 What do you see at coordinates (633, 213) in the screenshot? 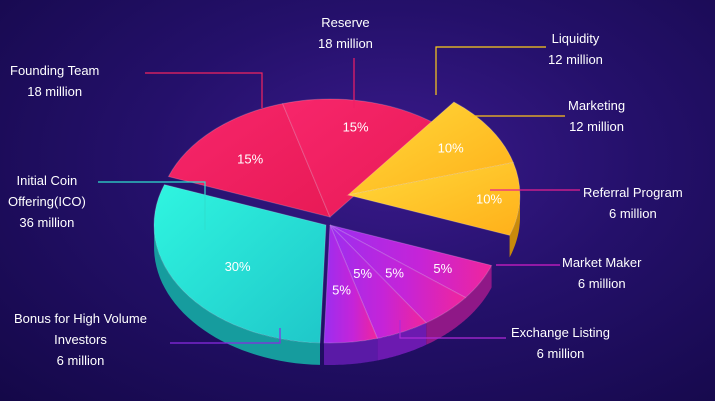
I see `label-referral-amount: 6 million` at bounding box center [633, 213].